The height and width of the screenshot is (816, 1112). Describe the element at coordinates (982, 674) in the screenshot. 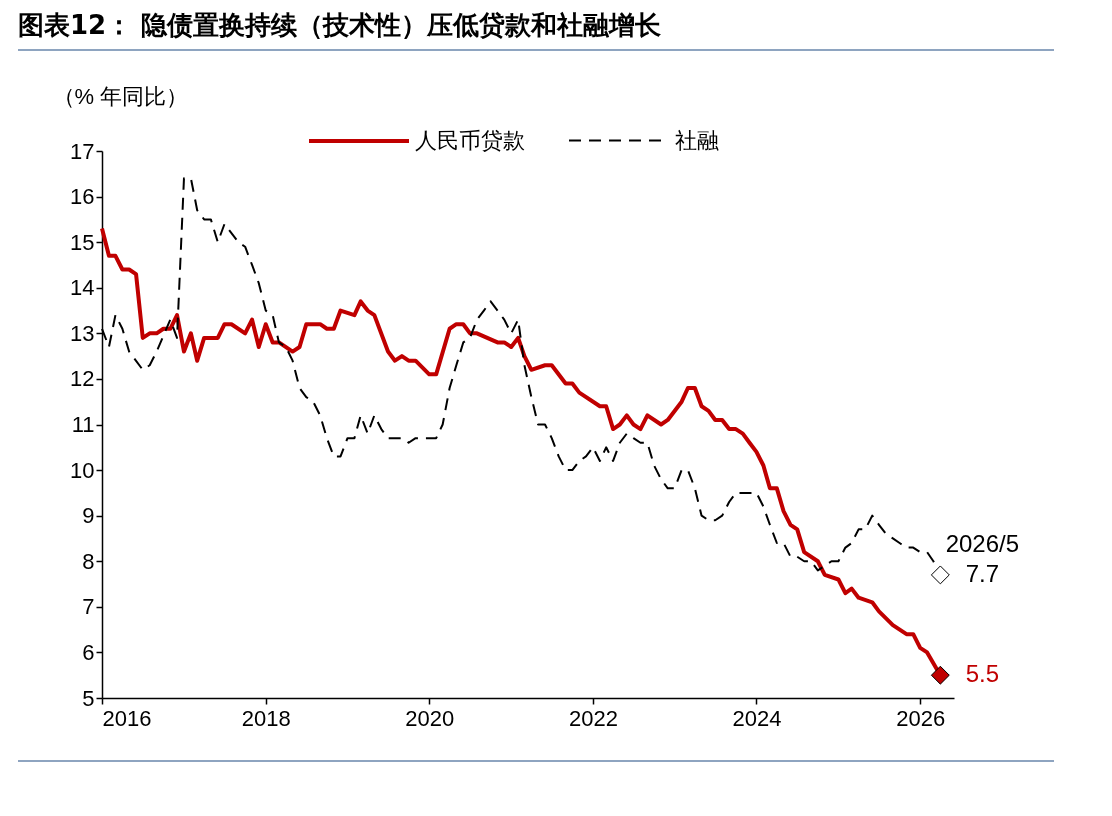

I see `annotation: 5.5` at that location.